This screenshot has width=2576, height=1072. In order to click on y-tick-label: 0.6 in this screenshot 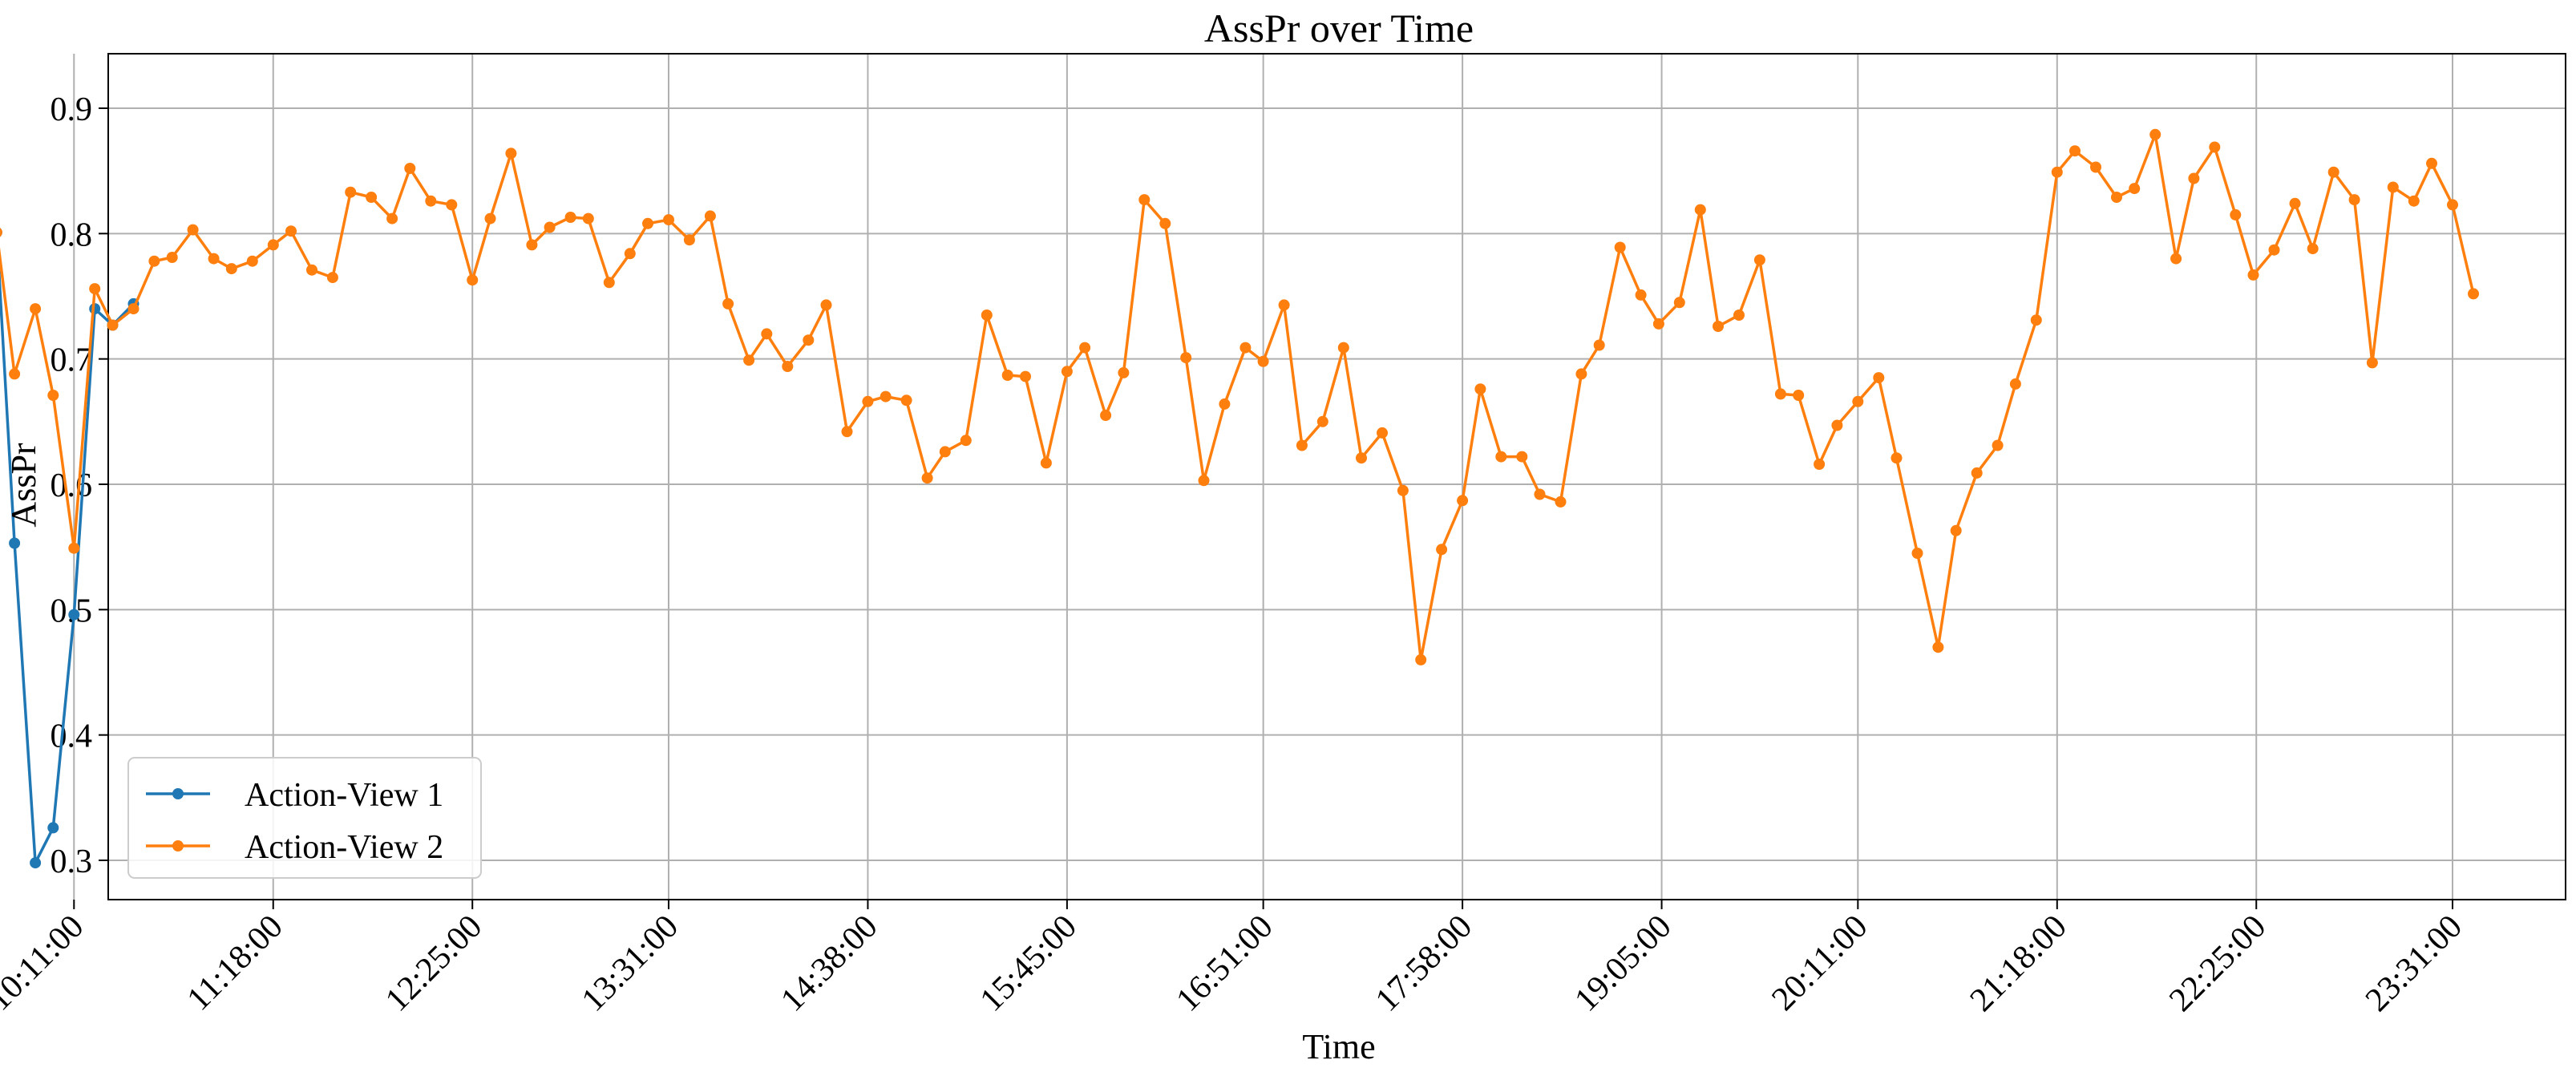, I will do `click(72, 485)`.